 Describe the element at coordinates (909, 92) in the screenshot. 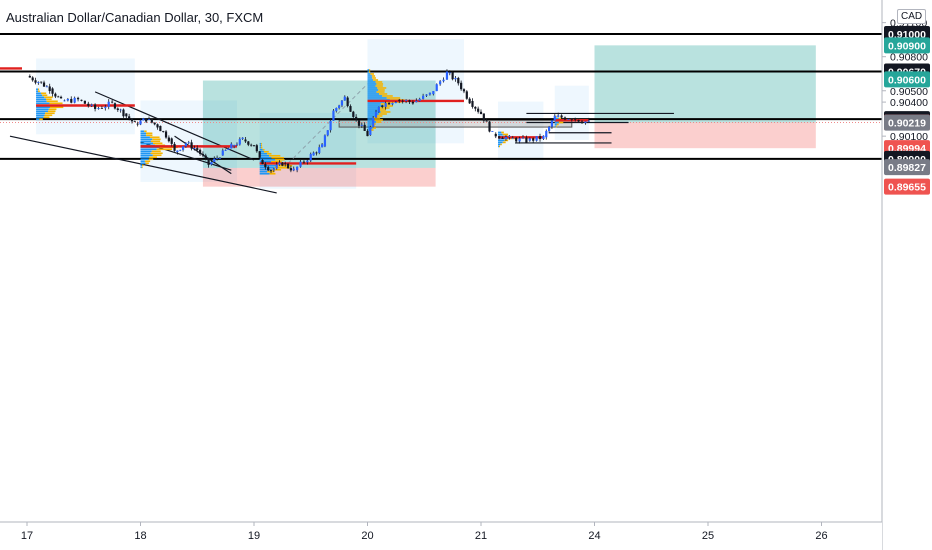

I see `y-tick-label-6: 0.90500` at that location.